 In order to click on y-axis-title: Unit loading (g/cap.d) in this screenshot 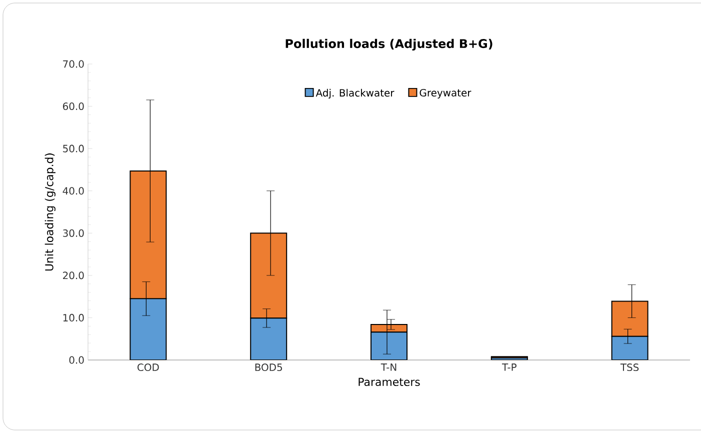, I will do `click(50, 212)`.